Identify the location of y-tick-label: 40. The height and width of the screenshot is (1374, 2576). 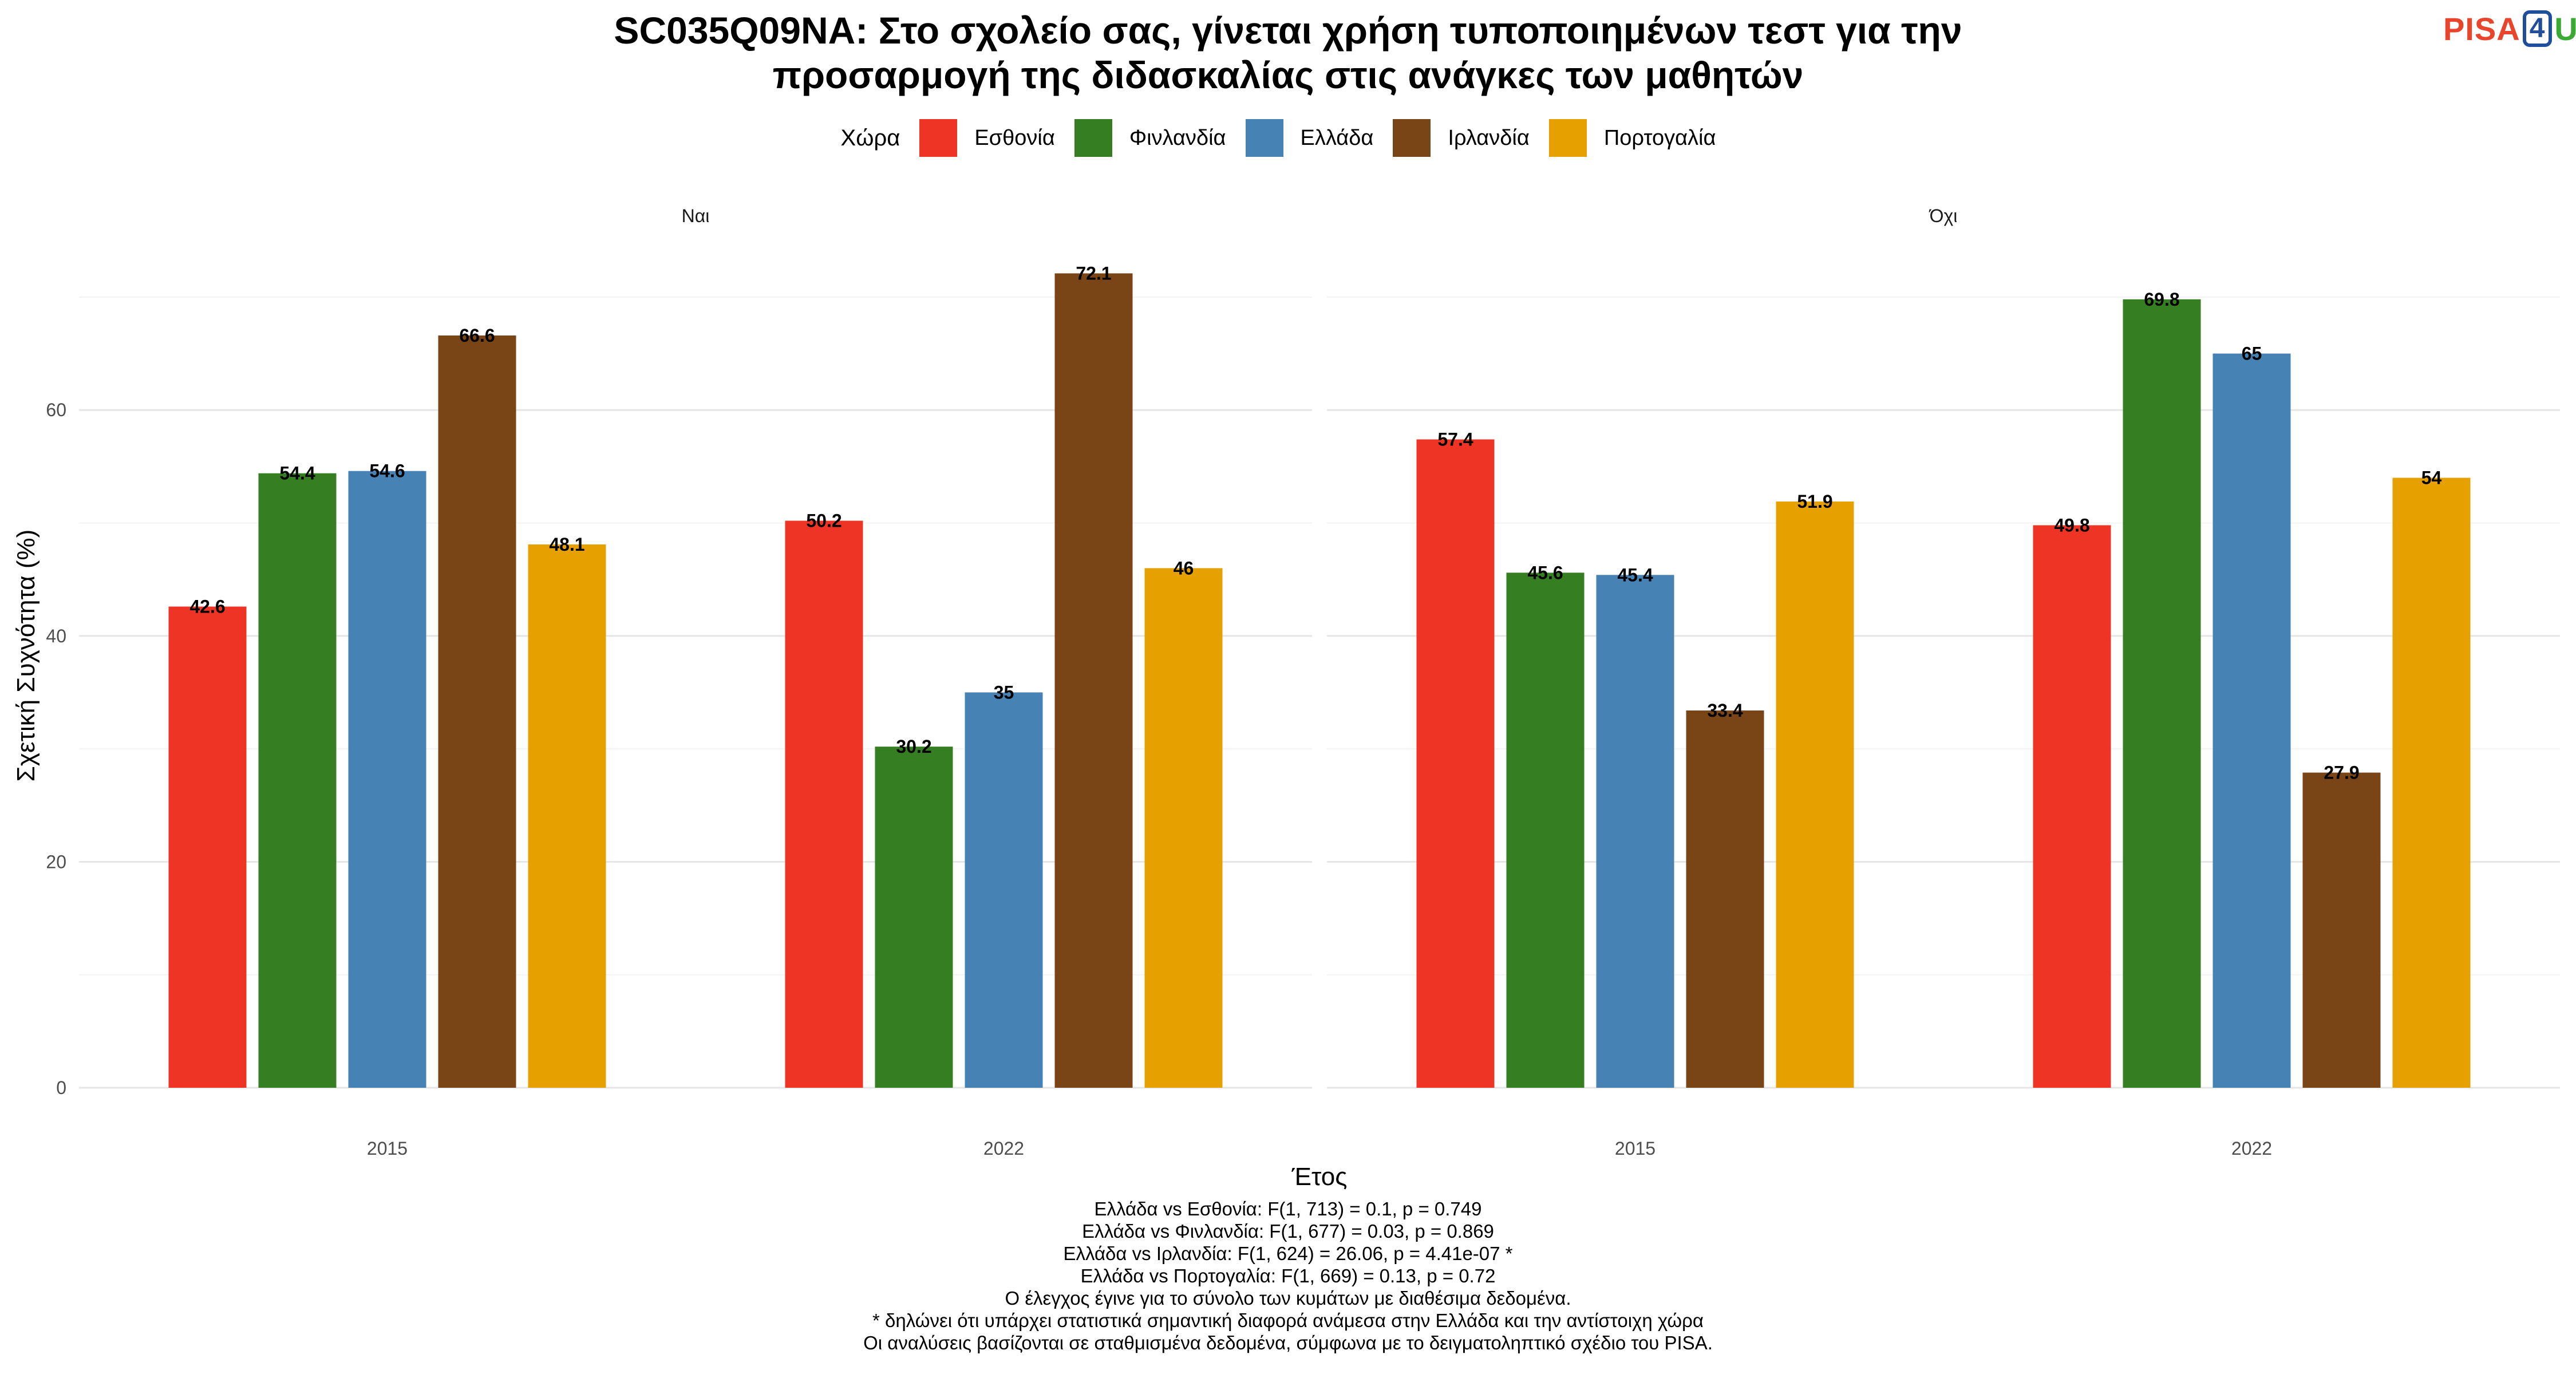
(56, 636).